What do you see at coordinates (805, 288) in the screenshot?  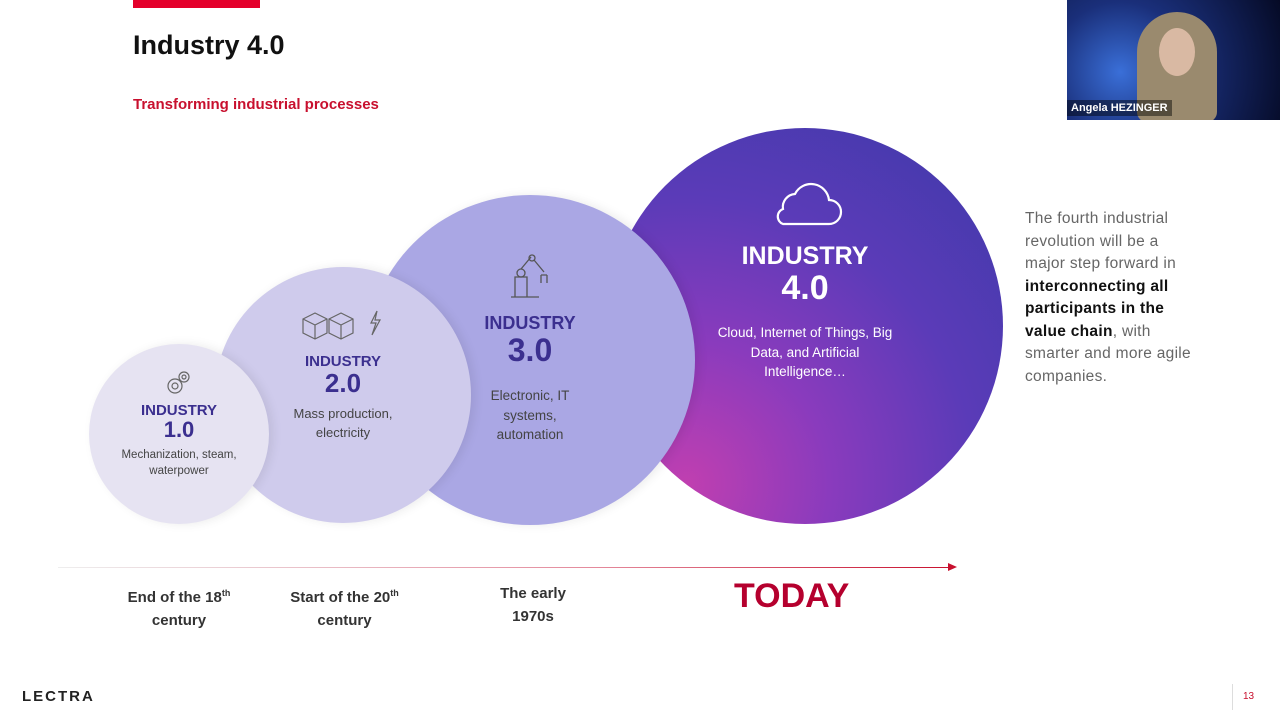 I see `industry-version: 4.0` at bounding box center [805, 288].